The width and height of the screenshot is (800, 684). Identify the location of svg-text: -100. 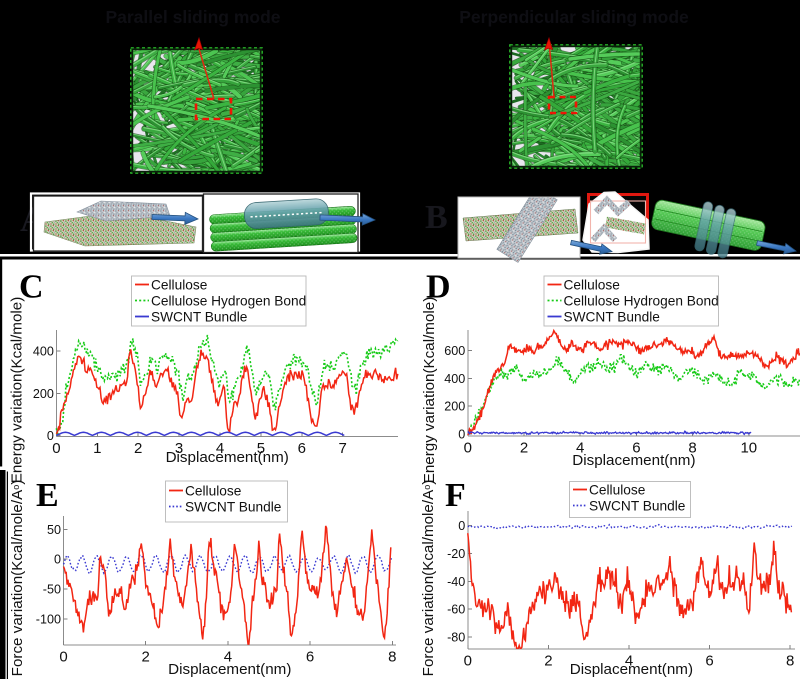
(48, 619).